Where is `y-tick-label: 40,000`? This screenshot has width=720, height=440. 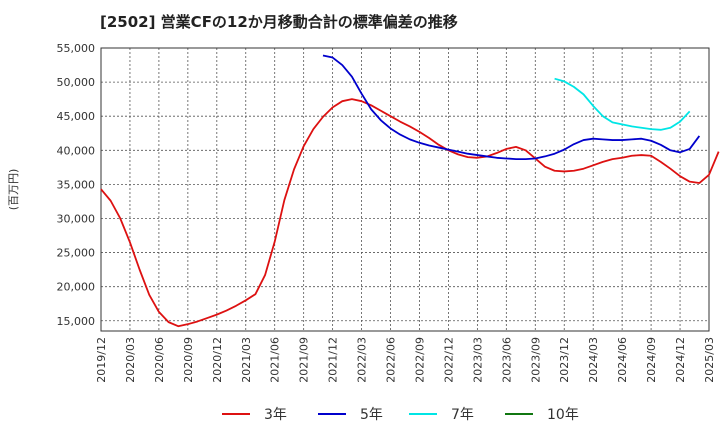 y-tick-label: 40,000 is located at coordinates (76, 150).